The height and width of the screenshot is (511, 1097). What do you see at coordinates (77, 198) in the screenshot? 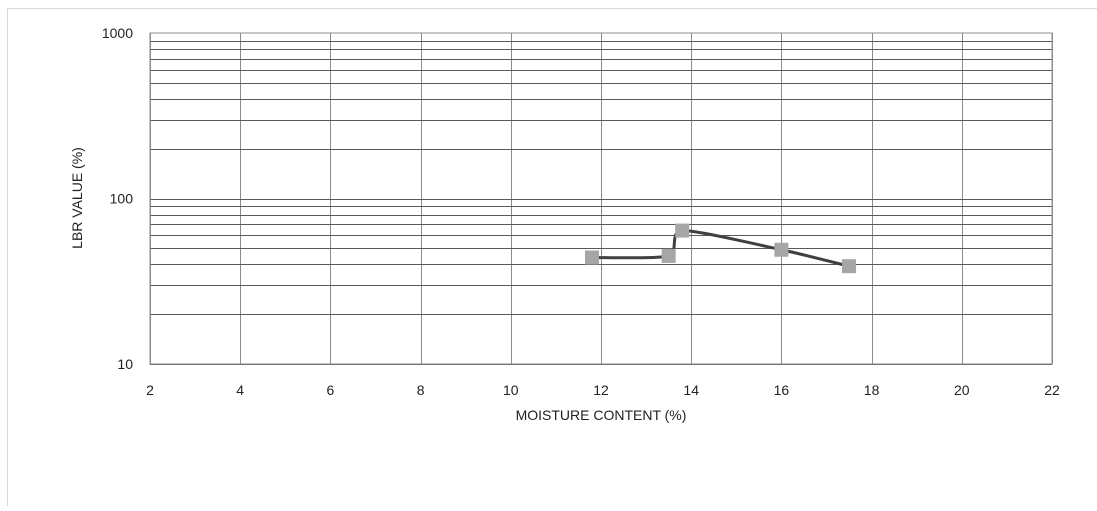
I see `y-axis-title: LBR VALUE (%)` at bounding box center [77, 198].